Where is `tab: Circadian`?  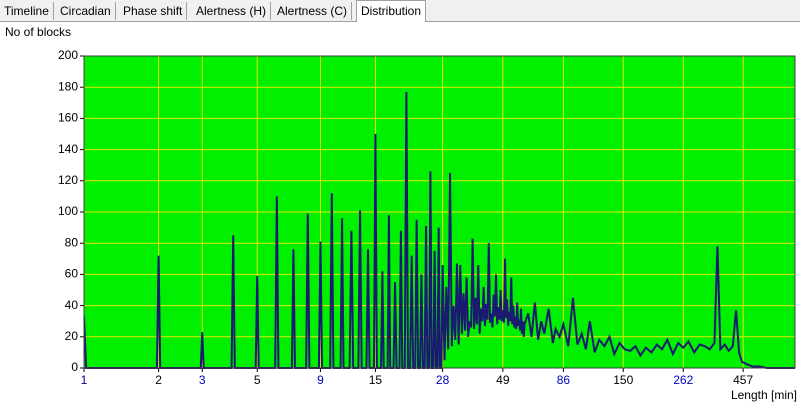 tab: Circadian is located at coordinates (86, 11).